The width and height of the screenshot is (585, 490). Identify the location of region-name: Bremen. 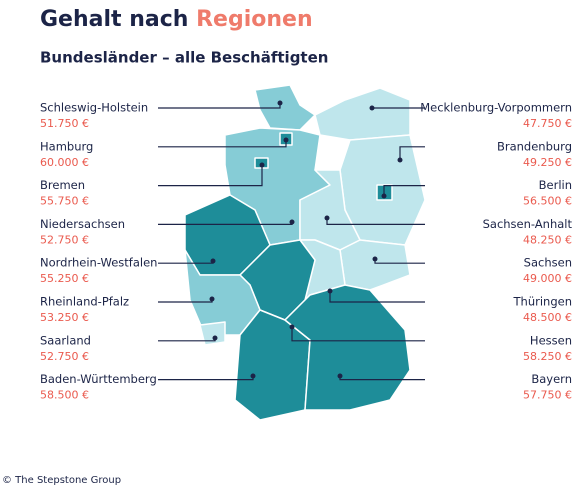
(62, 185).